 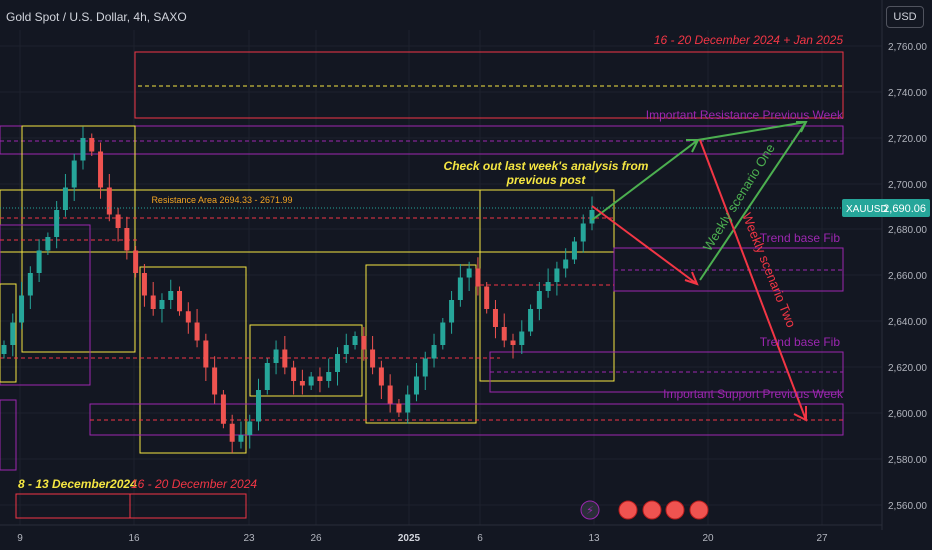 I want to click on last-price-symbol: XAUUSD, so click(x=867, y=209).